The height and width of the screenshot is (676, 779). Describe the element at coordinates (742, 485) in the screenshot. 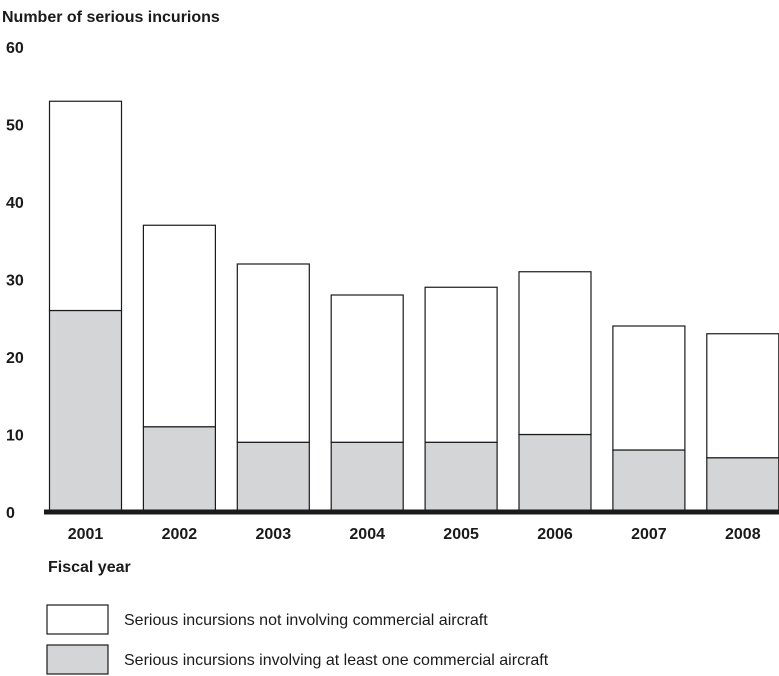

I see `bar-2008-commercial` at that location.